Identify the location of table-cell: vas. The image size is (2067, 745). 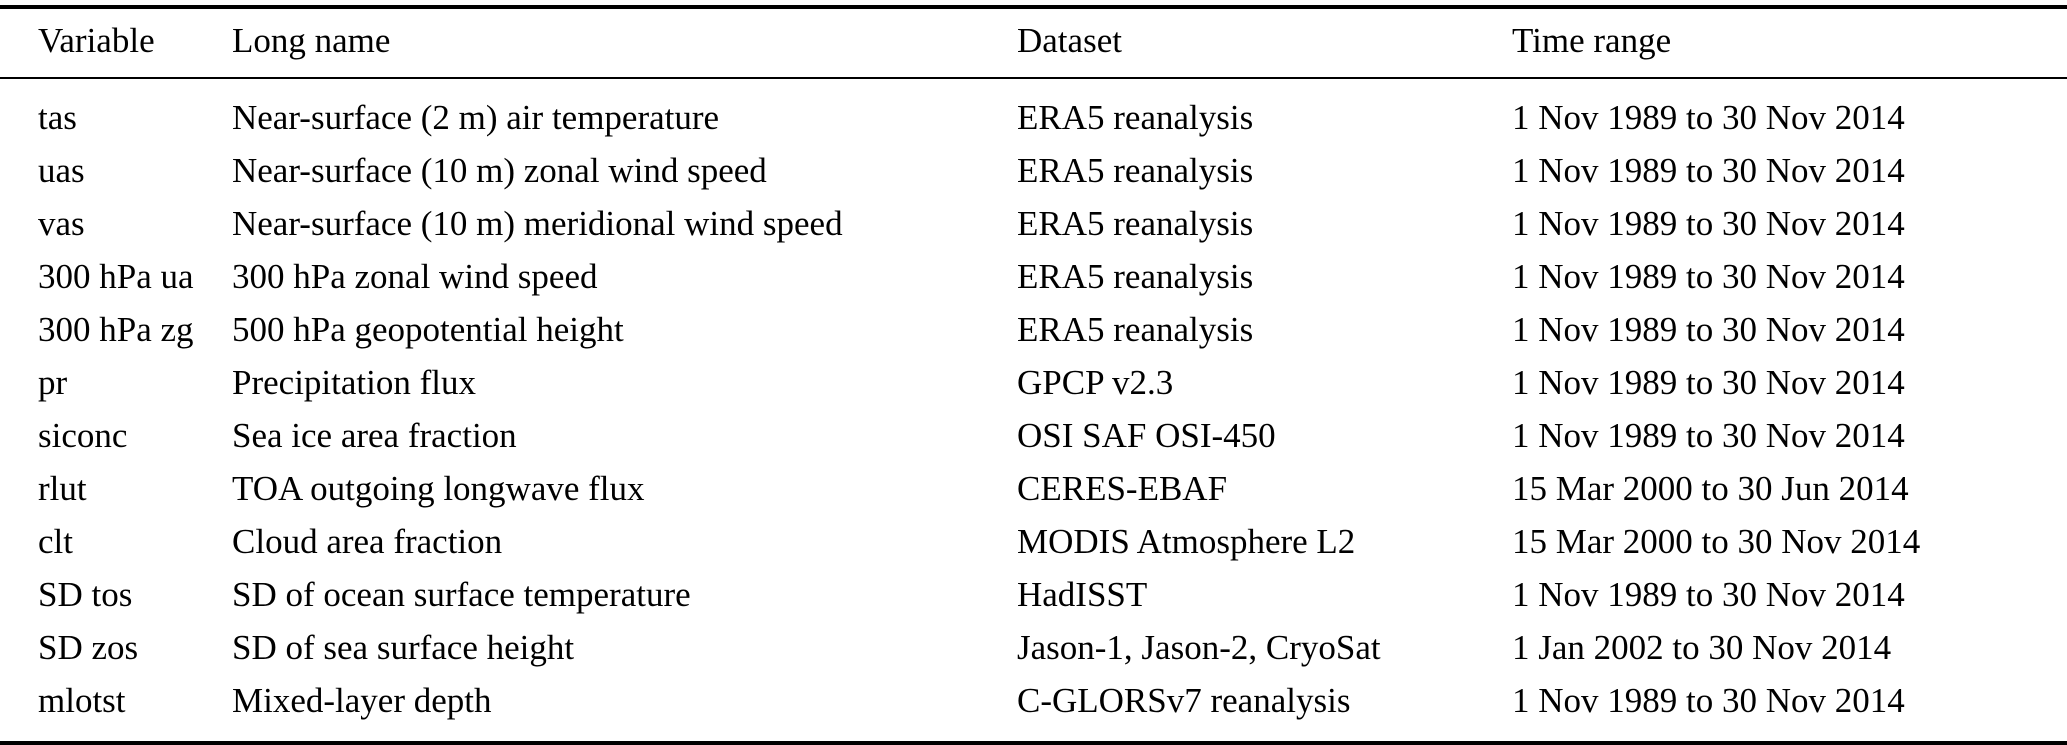
(61, 223).